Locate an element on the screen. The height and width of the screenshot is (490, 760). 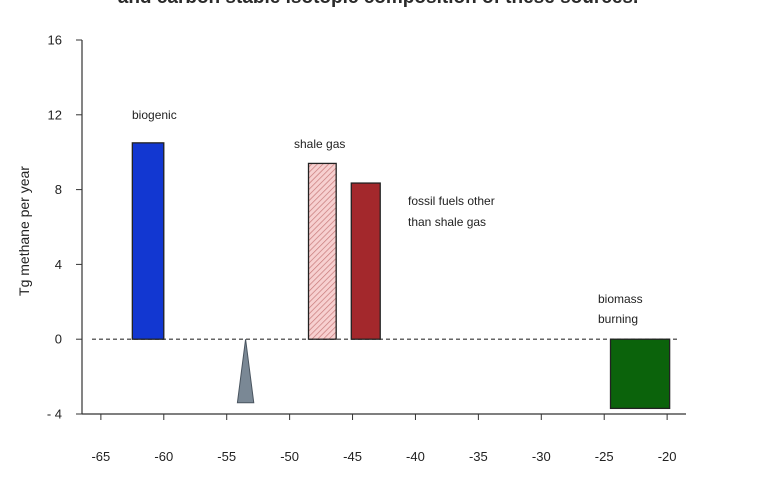
annotation-biogenic: biogenic is located at coordinates (154, 115).